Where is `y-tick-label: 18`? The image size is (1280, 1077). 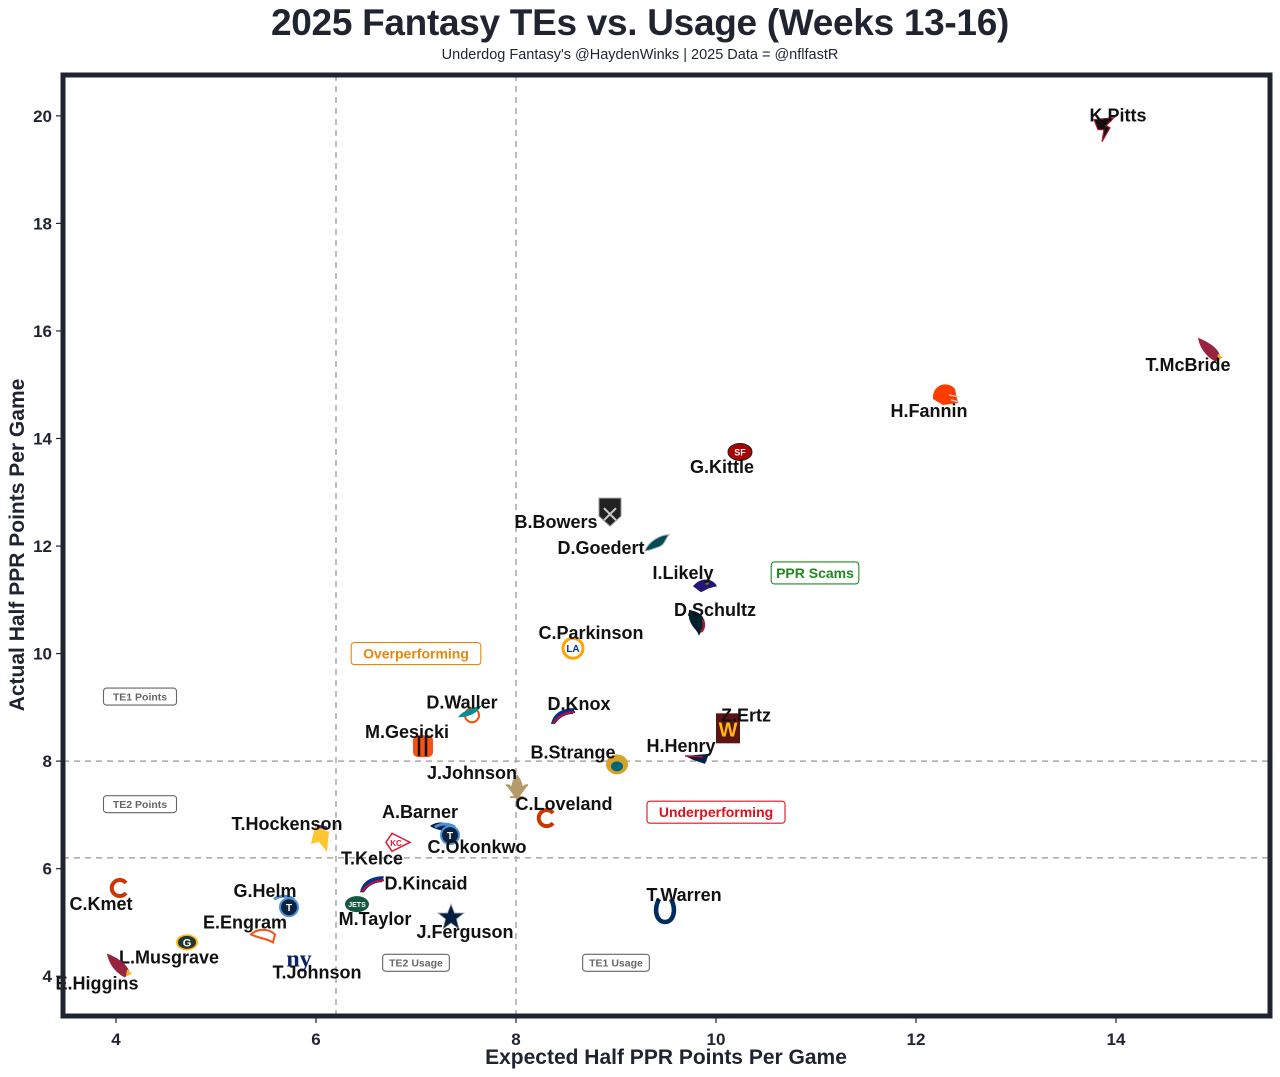
y-tick-label: 18 is located at coordinates (42, 223).